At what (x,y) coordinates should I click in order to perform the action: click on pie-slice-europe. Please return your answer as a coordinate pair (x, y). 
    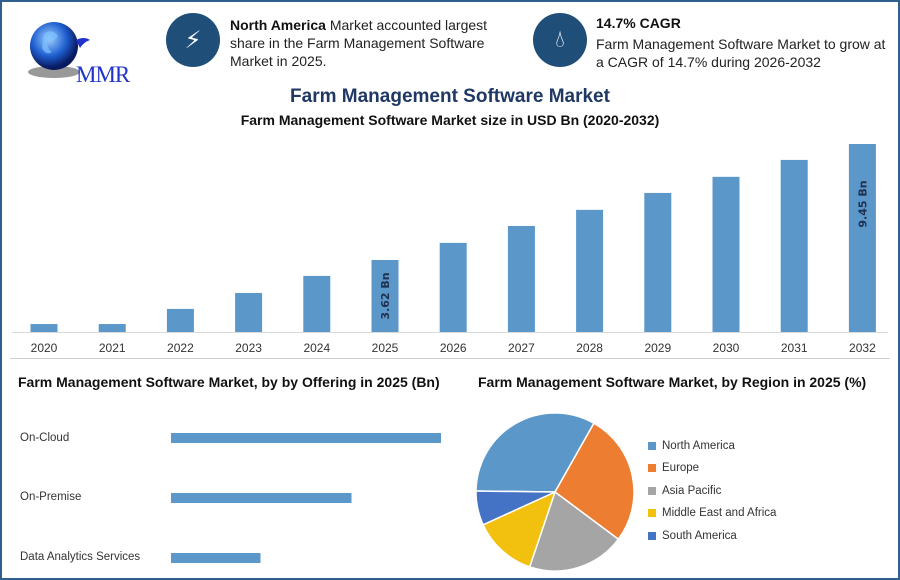
    Looking at the image, I should click on (594, 481).